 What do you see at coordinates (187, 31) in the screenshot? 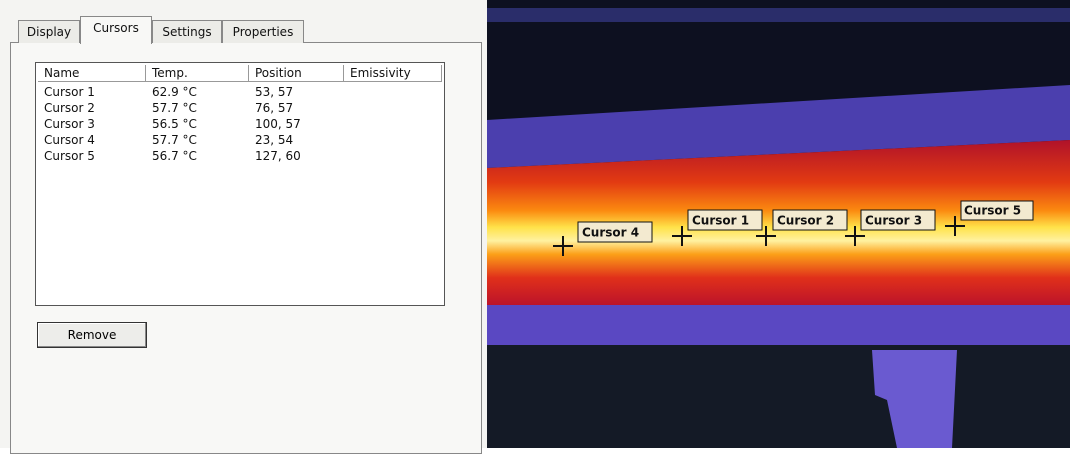
I see `tab: Settings` at bounding box center [187, 31].